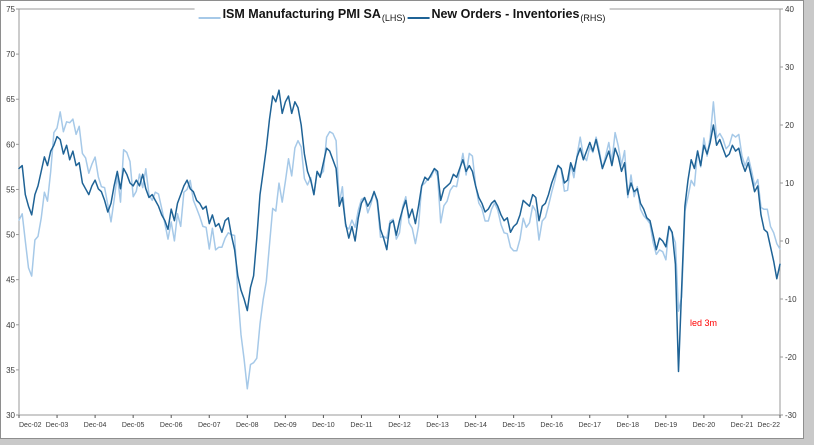 The width and height of the screenshot is (814, 445). I want to click on x-axis-tick-label: Dec-02, so click(30, 425).